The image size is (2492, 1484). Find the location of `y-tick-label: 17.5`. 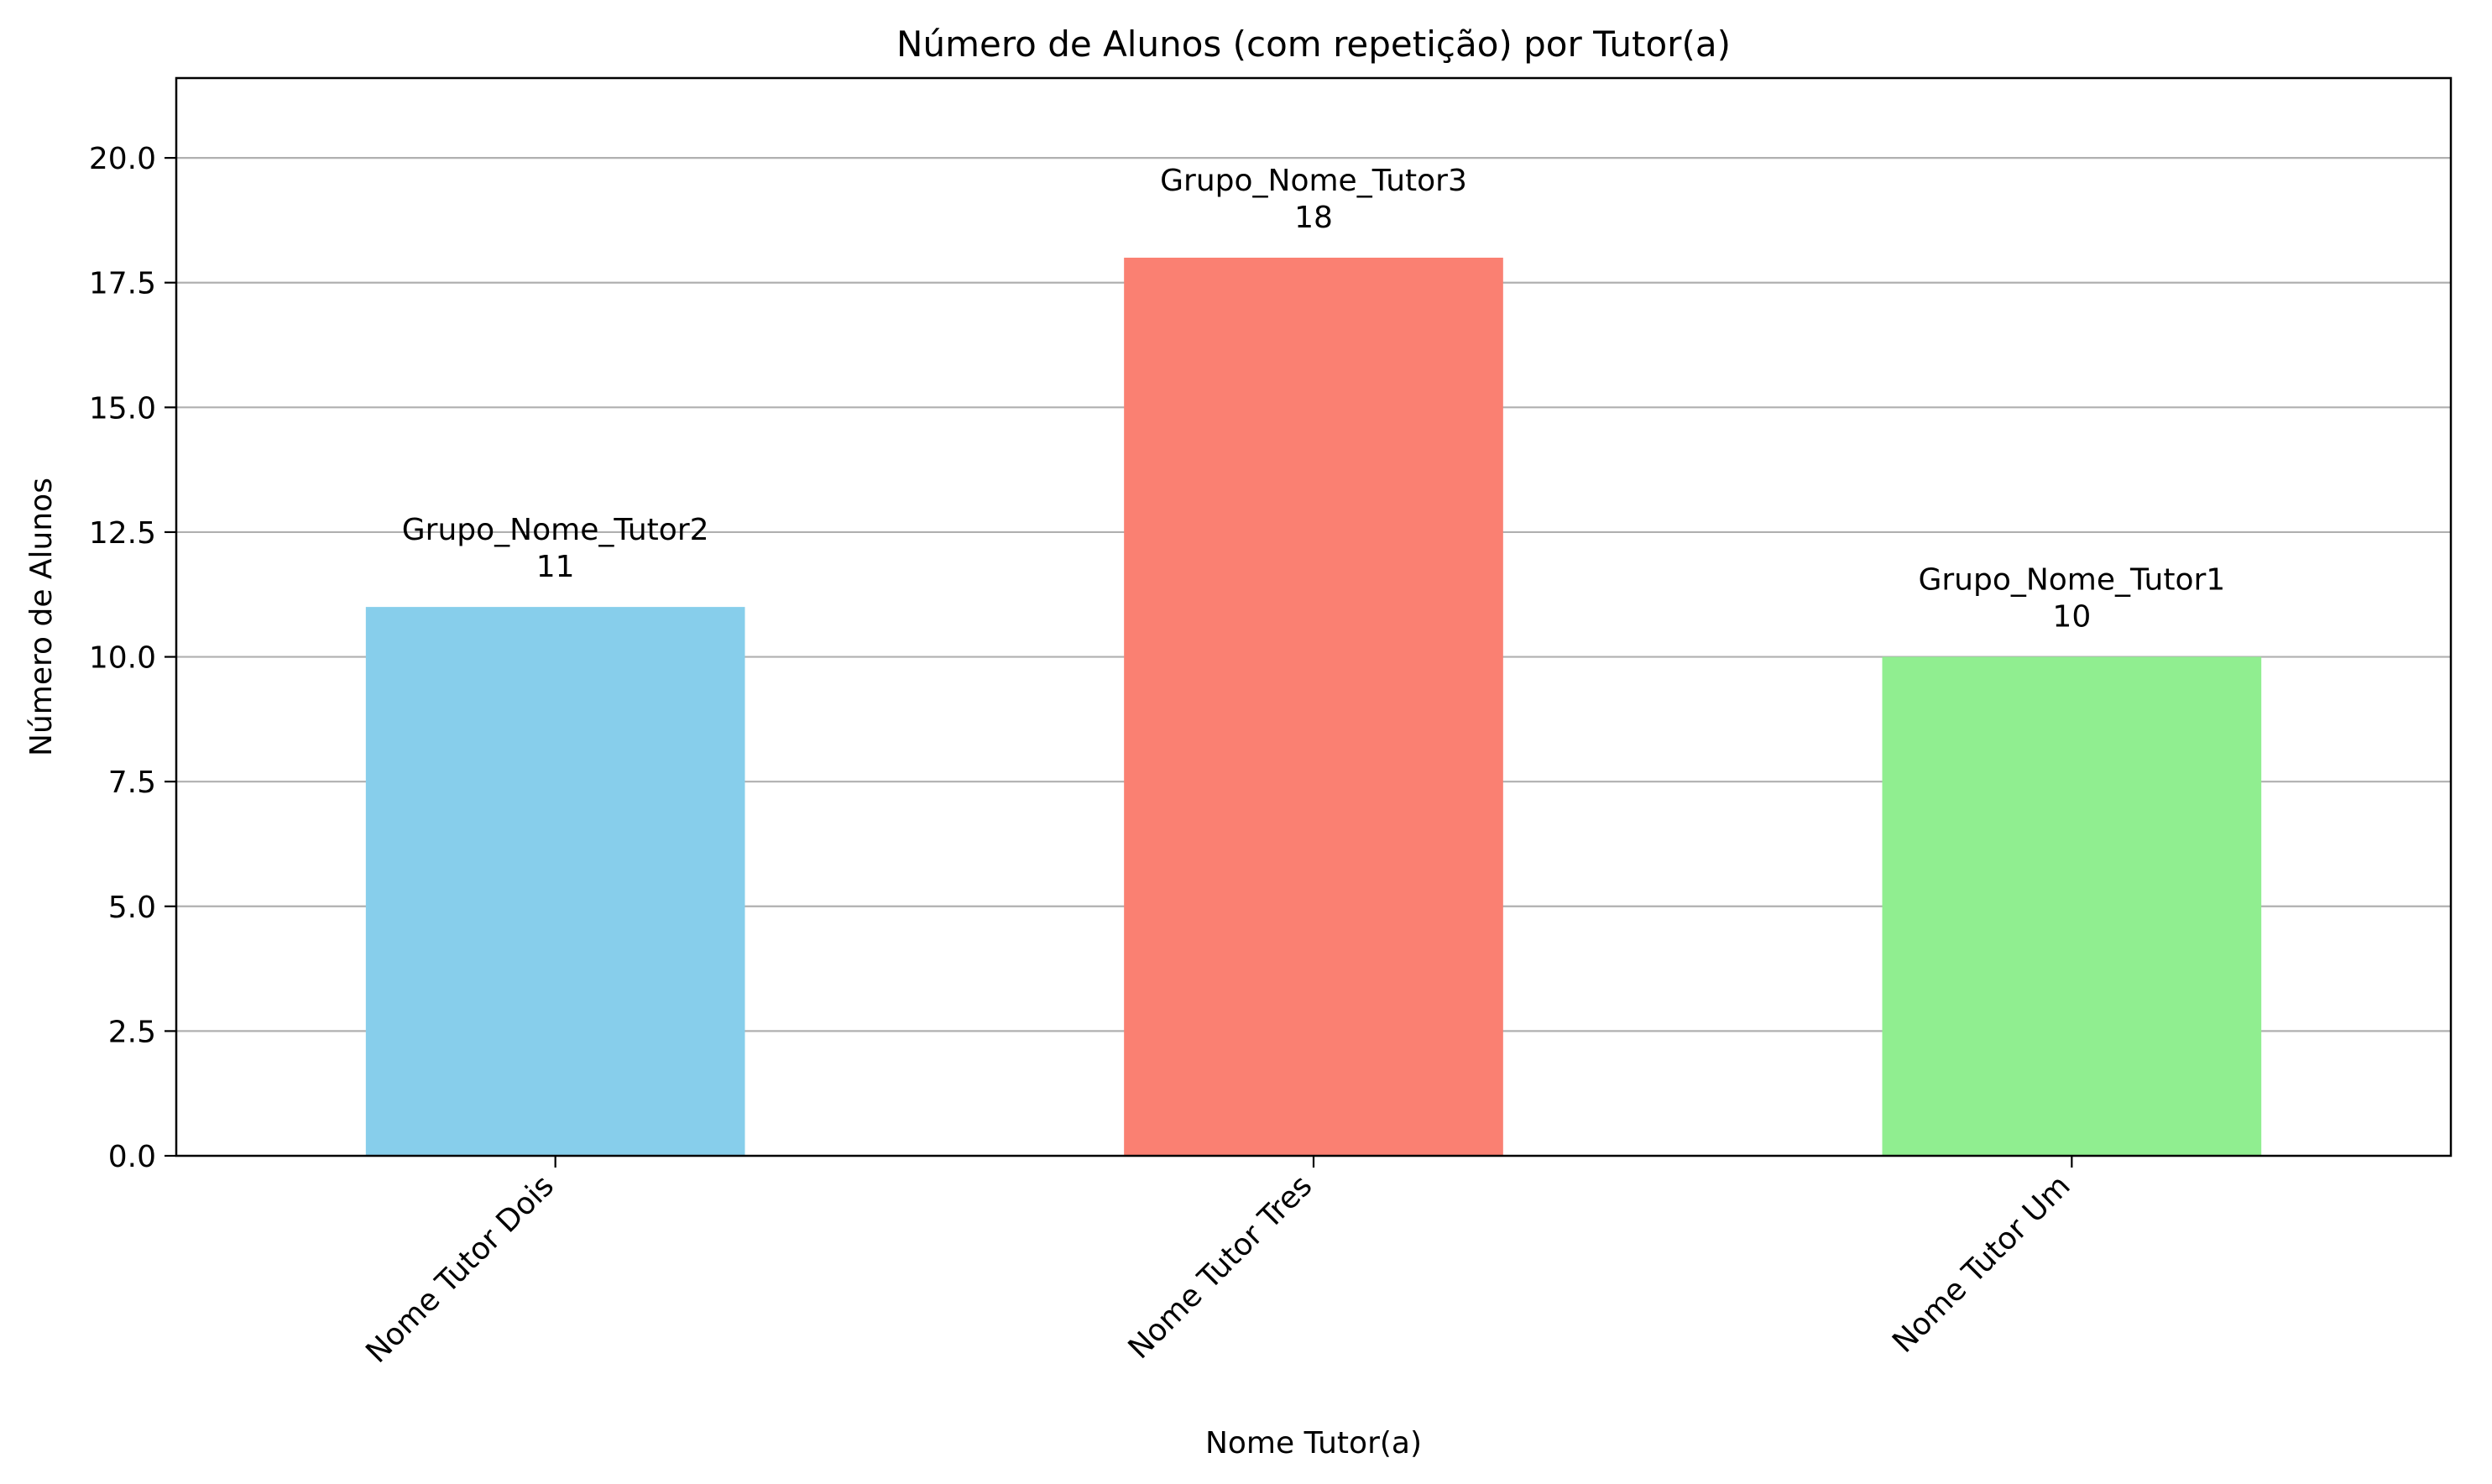

y-tick-label: 17.5 is located at coordinates (122, 284).